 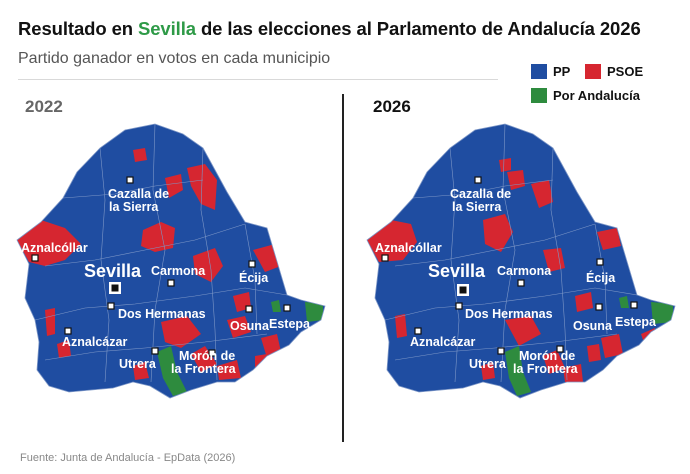 I want to click on subtitle-divider, so click(x=258, y=79).